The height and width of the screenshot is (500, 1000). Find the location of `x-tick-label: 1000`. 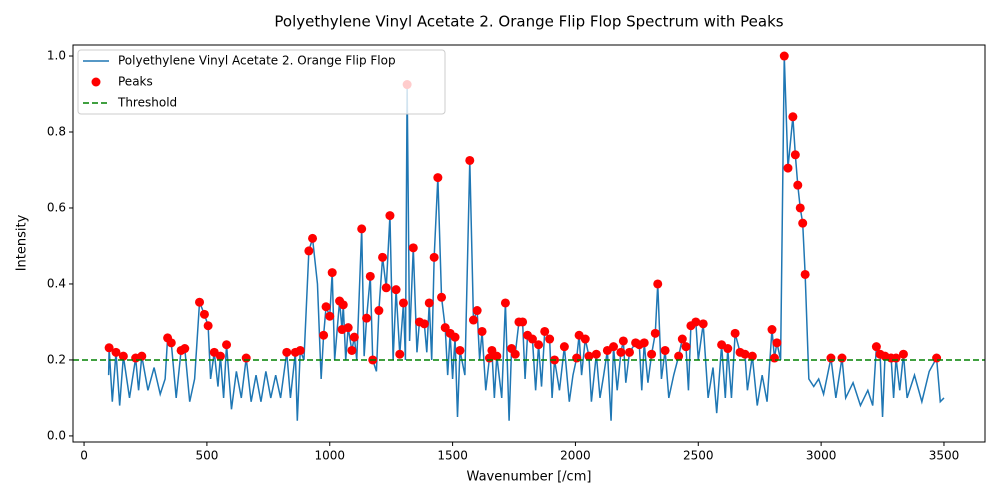

x-tick-label: 1000 is located at coordinates (329, 456).